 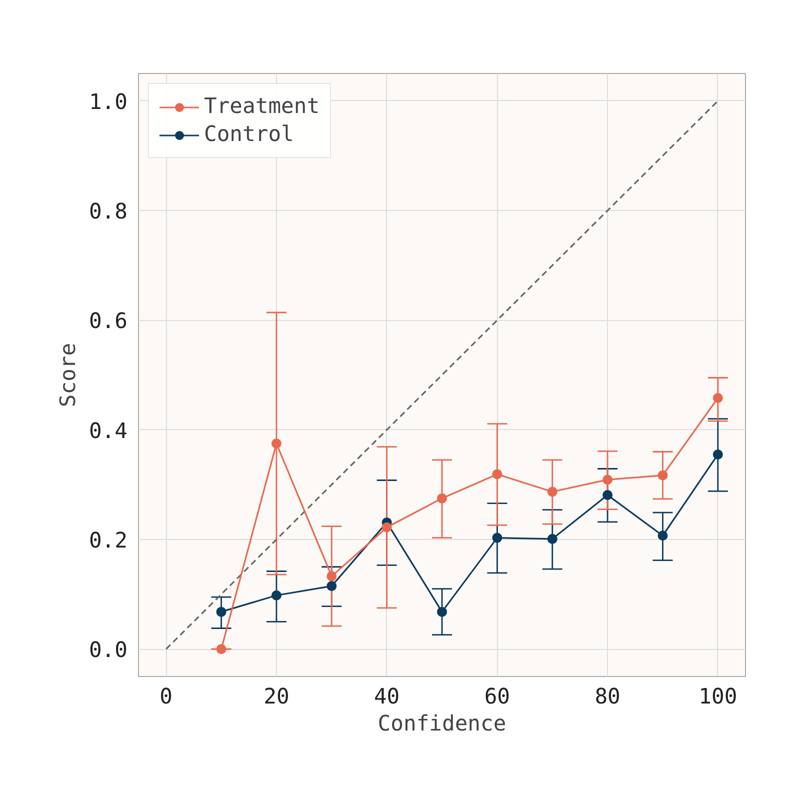 I want to click on x-tick-label: 0, so click(x=166, y=697).